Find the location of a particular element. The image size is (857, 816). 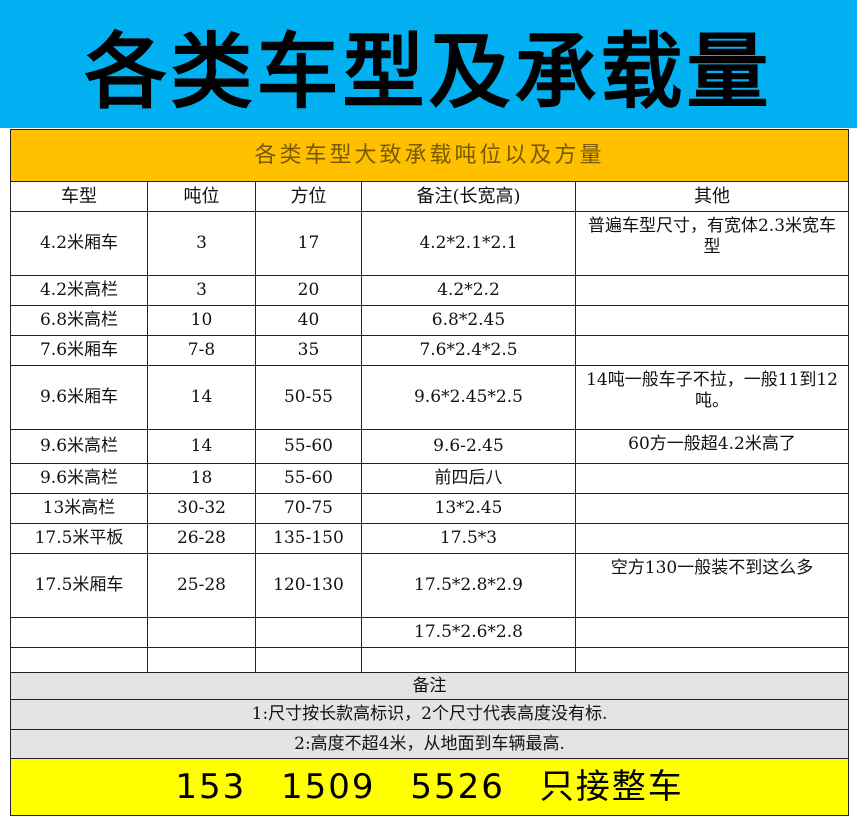

table-cell: 空方130一般装不到这么多 is located at coordinates (712, 585).